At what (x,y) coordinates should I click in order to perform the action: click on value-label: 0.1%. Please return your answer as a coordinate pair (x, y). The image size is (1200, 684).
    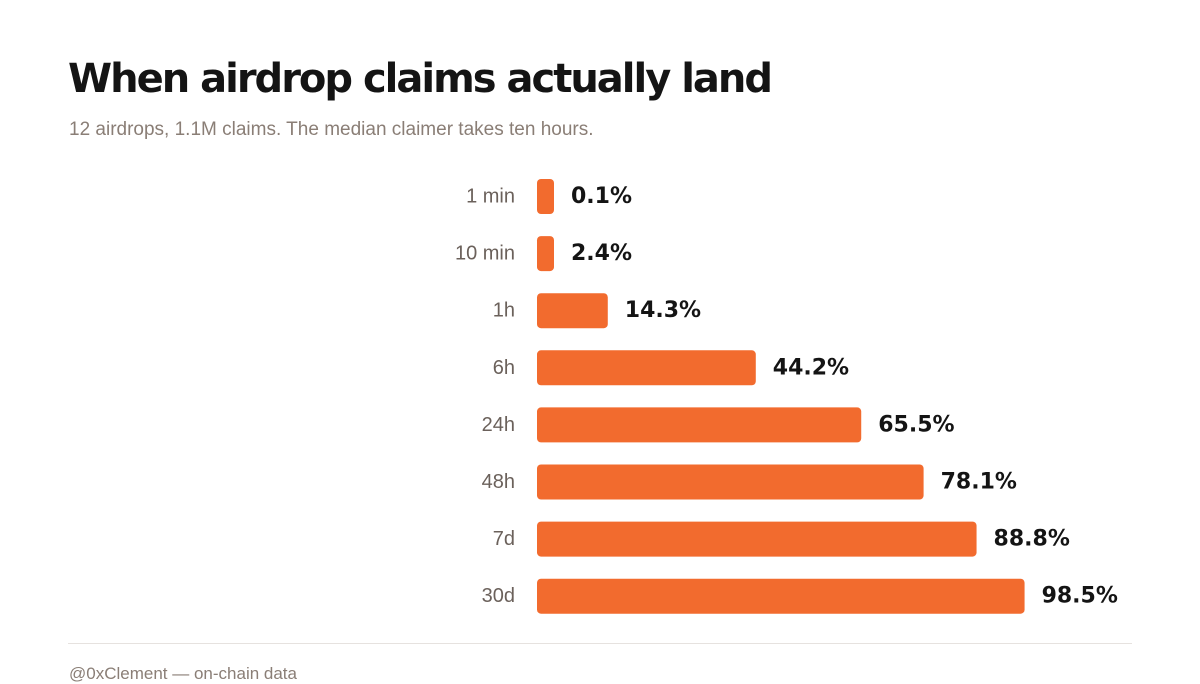
    Looking at the image, I should click on (601, 196).